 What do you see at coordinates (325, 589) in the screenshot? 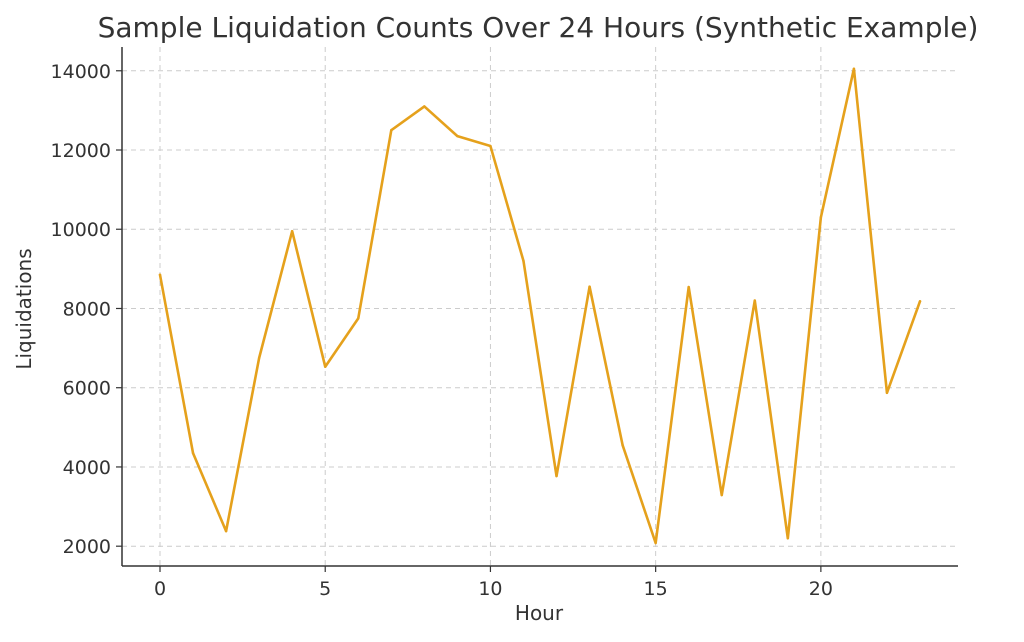
I see `x-tick-label: 5` at bounding box center [325, 589].